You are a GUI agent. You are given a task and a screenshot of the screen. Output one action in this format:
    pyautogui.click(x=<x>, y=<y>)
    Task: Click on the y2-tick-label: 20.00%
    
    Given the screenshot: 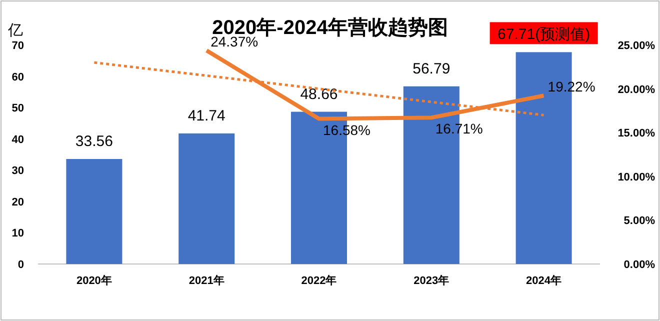 What is the action you would take?
    pyautogui.click(x=637, y=90)
    